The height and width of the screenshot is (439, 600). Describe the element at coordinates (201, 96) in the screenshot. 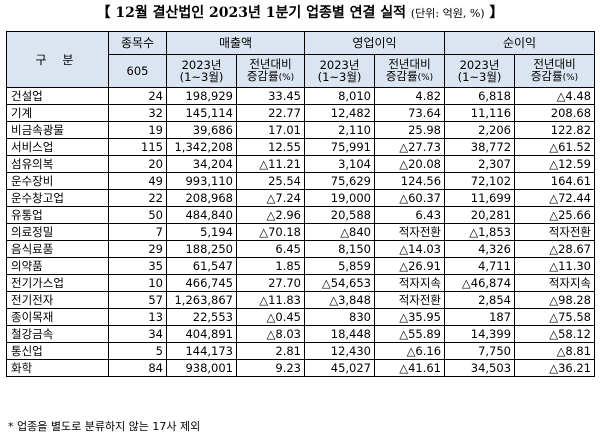

I see `sales-value: 198,929` at that location.